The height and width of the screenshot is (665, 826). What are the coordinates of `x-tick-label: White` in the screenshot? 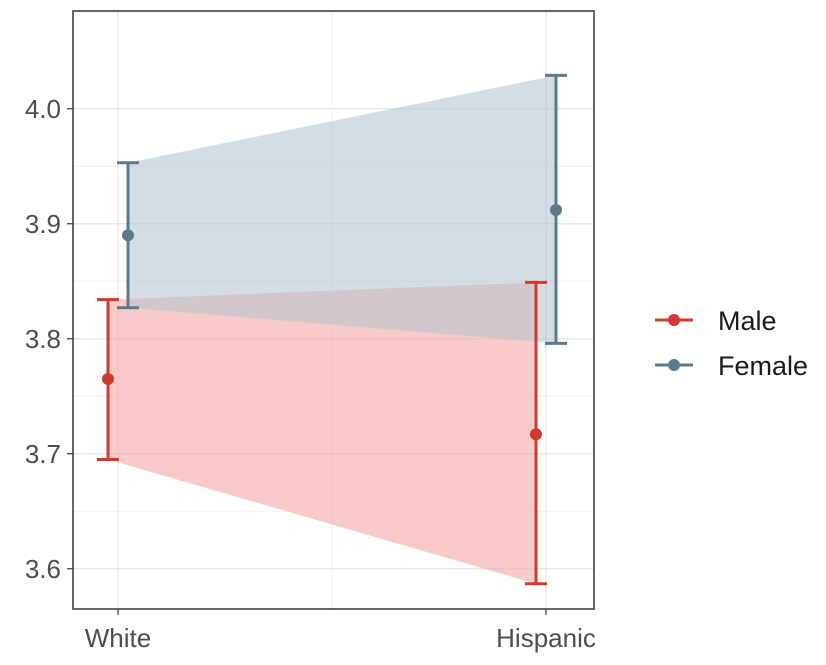 It's located at (118, 638).